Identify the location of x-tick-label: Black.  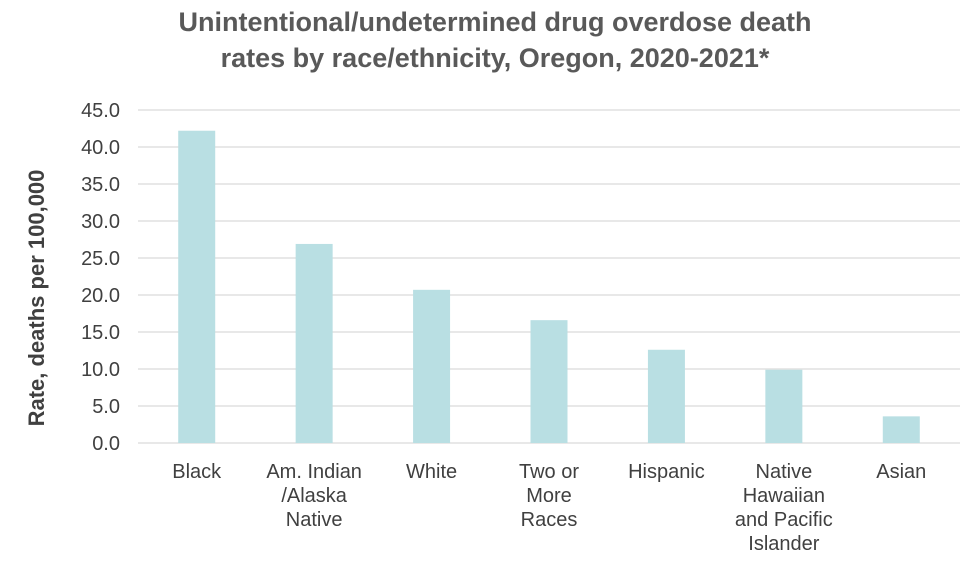
(197, 472).